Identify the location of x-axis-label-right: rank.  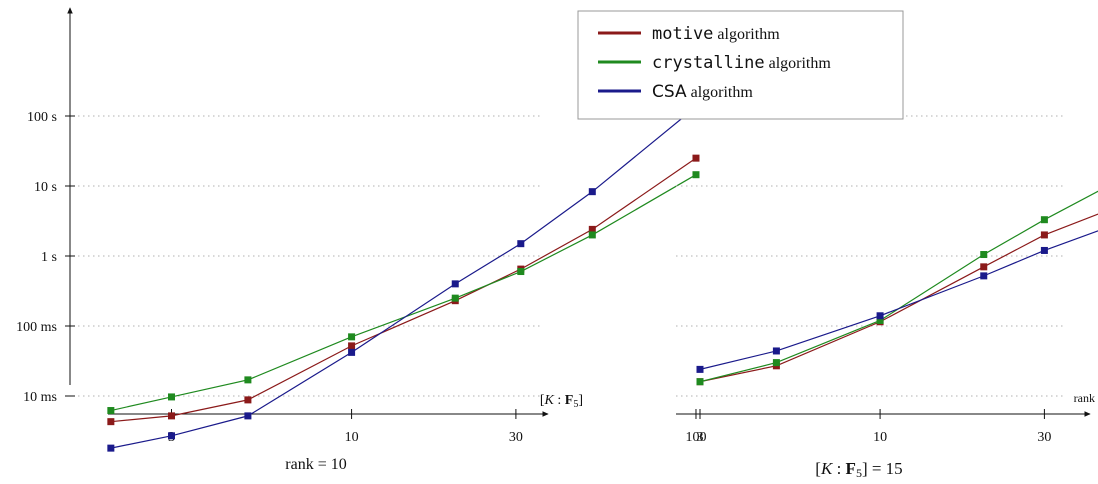
(1084, 398).